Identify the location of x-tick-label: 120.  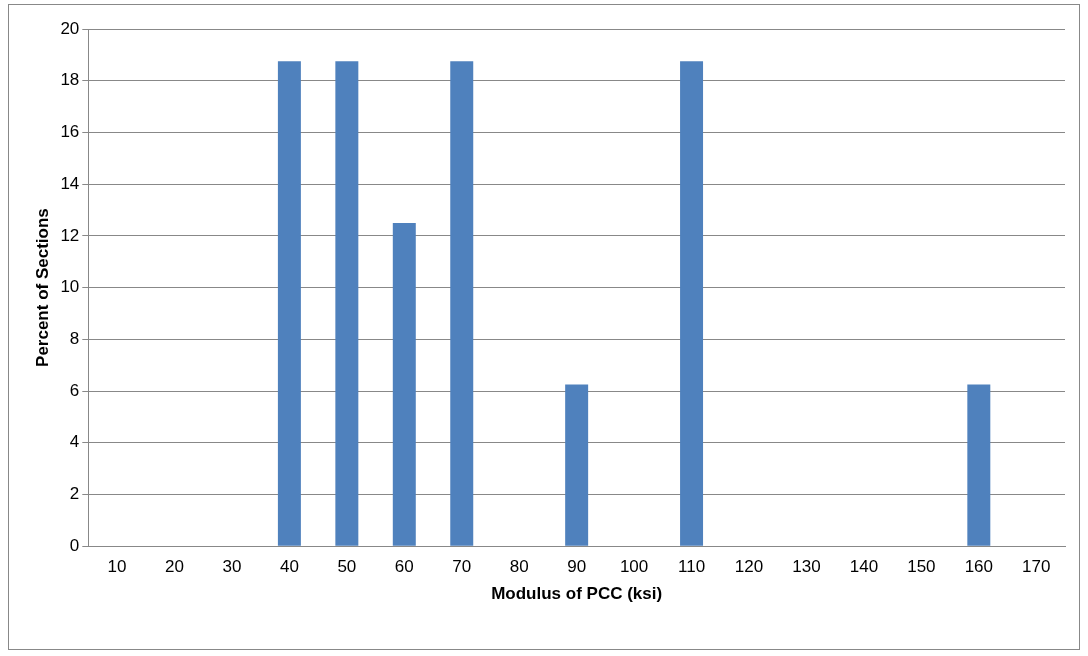
(749, 567).